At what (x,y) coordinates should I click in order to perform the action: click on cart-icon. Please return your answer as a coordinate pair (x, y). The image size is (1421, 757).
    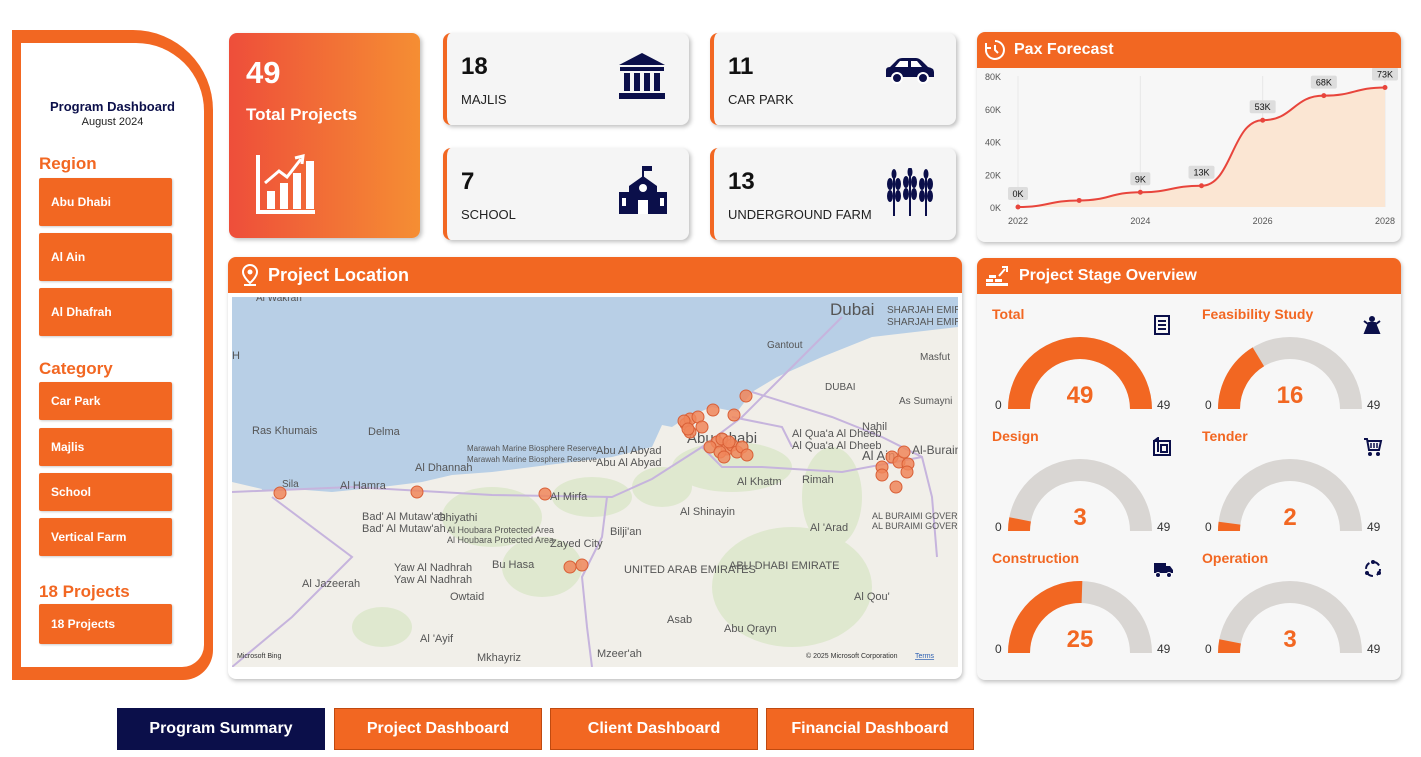
    Looking at the image, I should click on (1373, 447).